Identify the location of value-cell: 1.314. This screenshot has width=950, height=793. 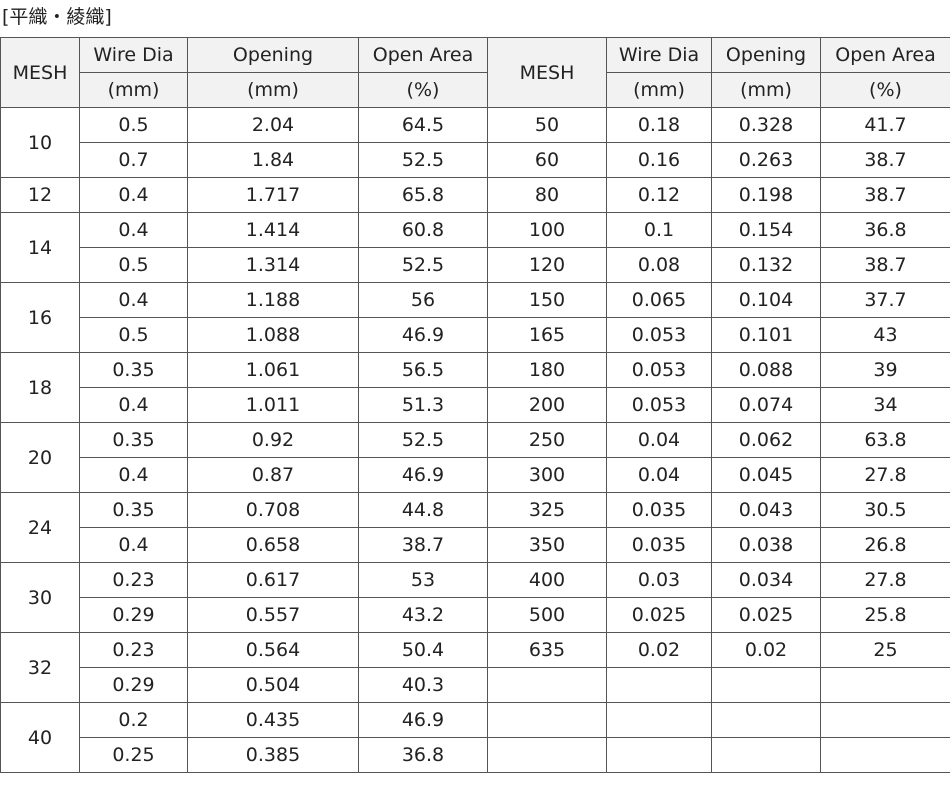
(273, 265).